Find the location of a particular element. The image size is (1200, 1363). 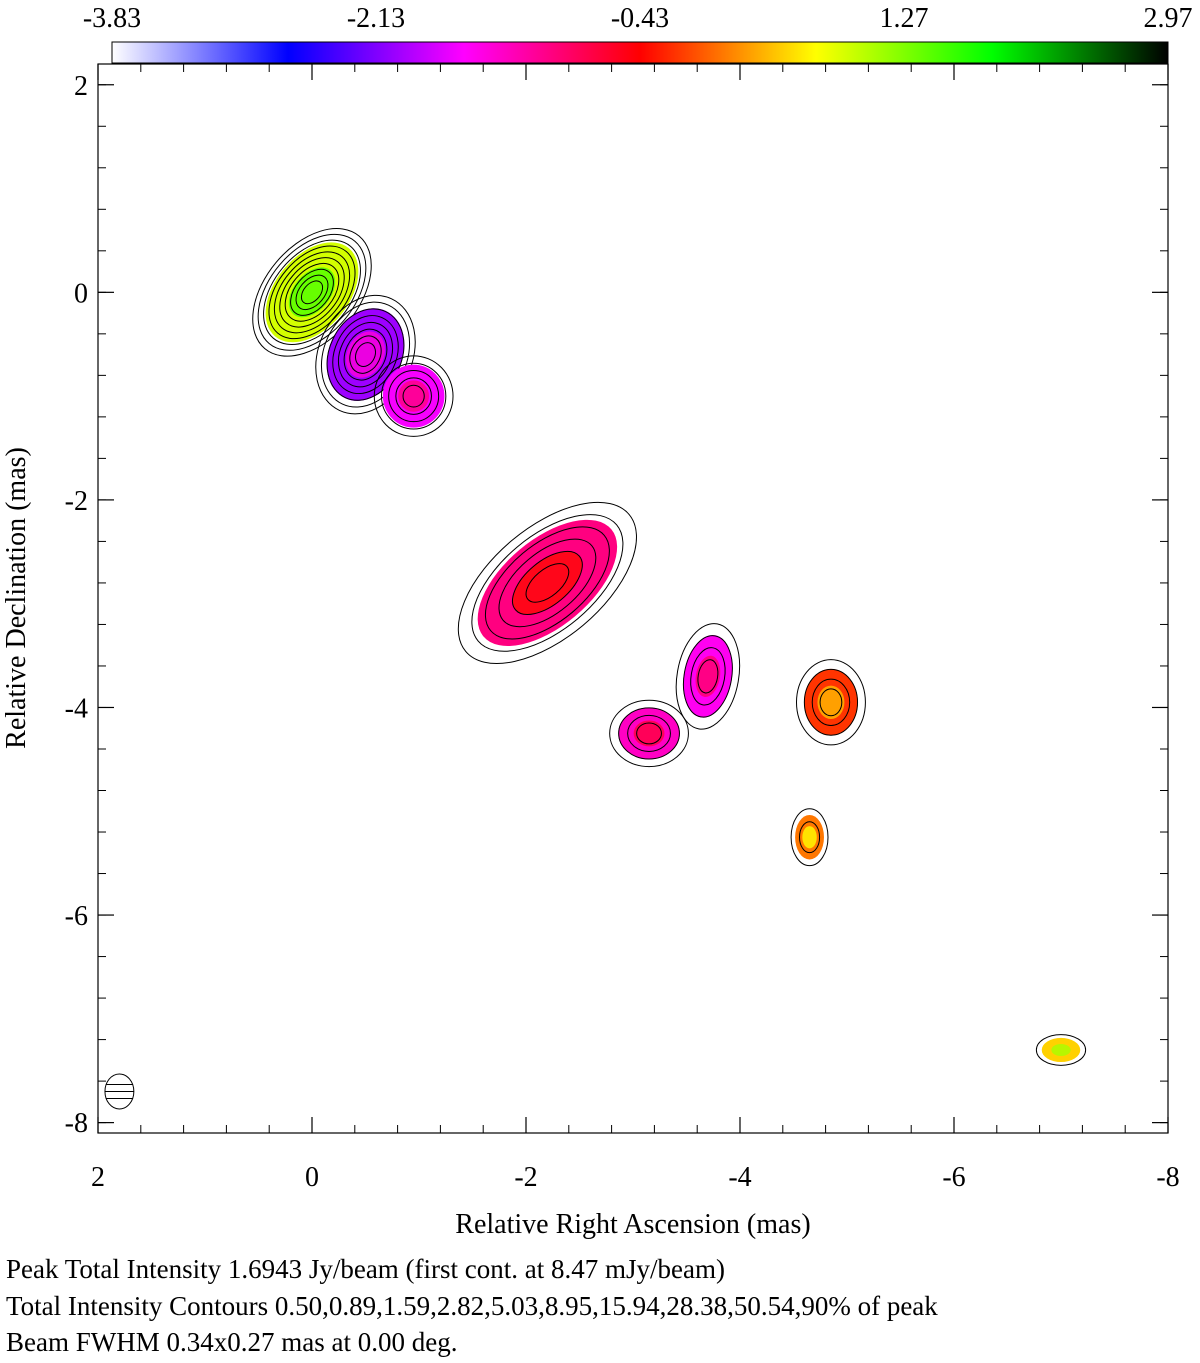

x-tick-label: -4 is located at coordinates (739, 1177).